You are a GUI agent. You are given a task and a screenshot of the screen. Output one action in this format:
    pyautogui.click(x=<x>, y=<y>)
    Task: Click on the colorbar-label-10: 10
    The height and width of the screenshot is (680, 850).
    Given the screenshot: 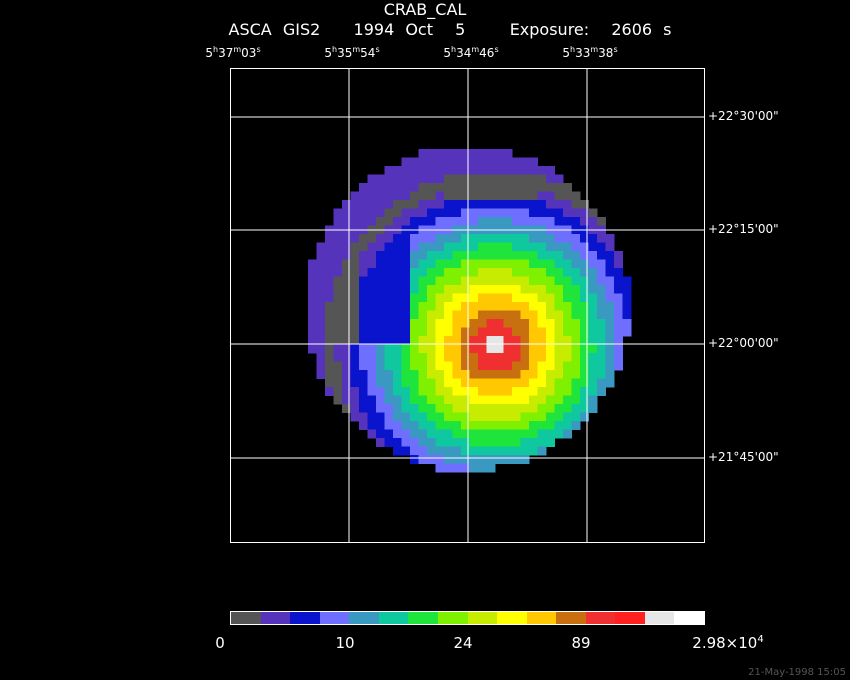 What is the action you would take?
    pyautogui.click(x=345, y=643)
    